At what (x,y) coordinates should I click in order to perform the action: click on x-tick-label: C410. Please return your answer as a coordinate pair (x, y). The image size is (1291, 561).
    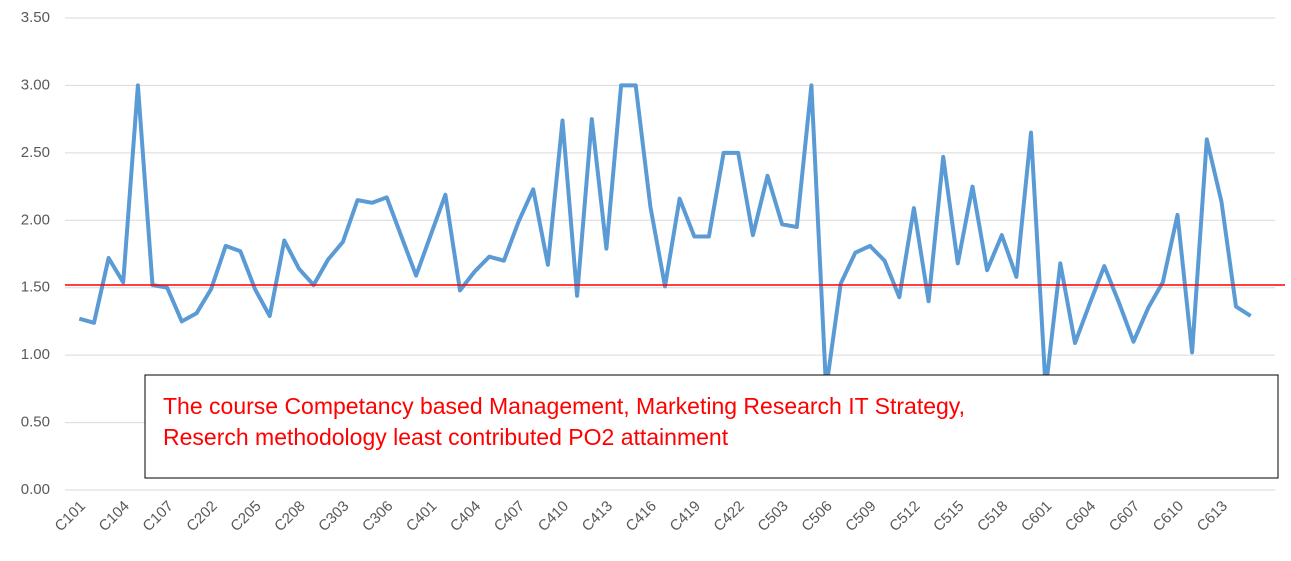
    Looking at the image, I should click on (553, 516).